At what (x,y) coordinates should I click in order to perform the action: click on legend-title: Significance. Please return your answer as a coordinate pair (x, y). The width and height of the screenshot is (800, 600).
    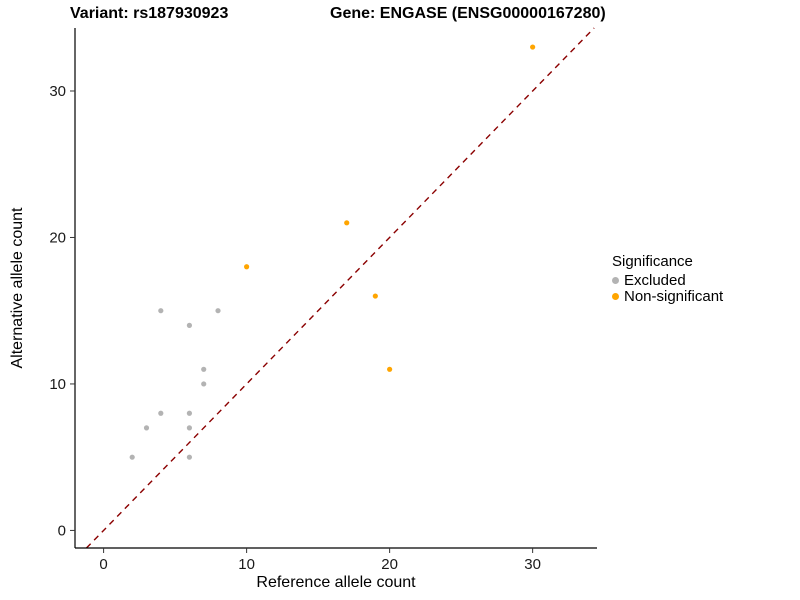
    Looking at the image, I should click on (652, 261).